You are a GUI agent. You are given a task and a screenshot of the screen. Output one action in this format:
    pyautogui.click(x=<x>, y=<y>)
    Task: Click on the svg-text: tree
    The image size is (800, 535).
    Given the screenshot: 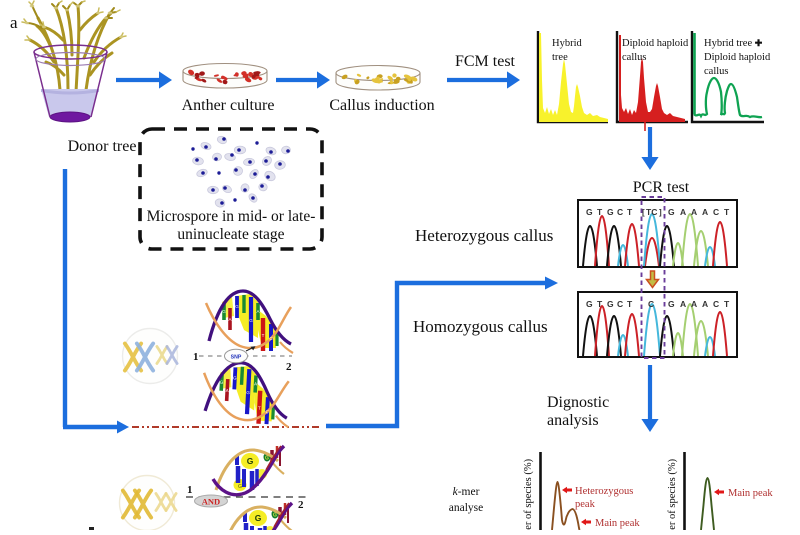 What is the action you would take?
    pyautogui.click(x=560, y=57)
    